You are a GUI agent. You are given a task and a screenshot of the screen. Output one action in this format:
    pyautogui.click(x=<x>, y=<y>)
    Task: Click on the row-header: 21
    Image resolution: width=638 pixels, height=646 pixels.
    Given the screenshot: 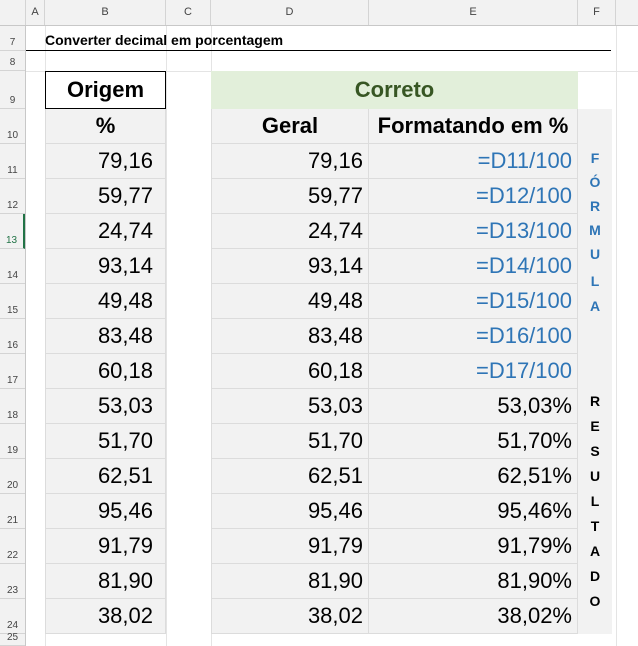 What is the action you would take?
    pyautogui.click(x=12, y=511)
    